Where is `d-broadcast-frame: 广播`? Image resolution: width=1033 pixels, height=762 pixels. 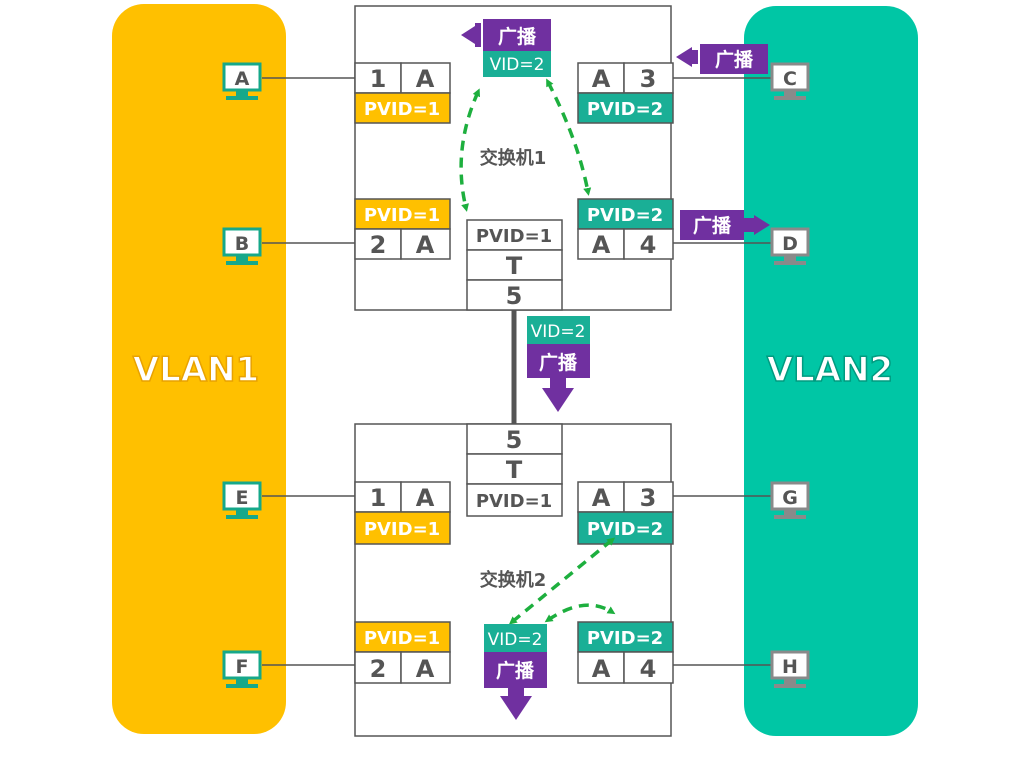
d-broadcast-frame: 广播 is located at coordinates (725, 225).